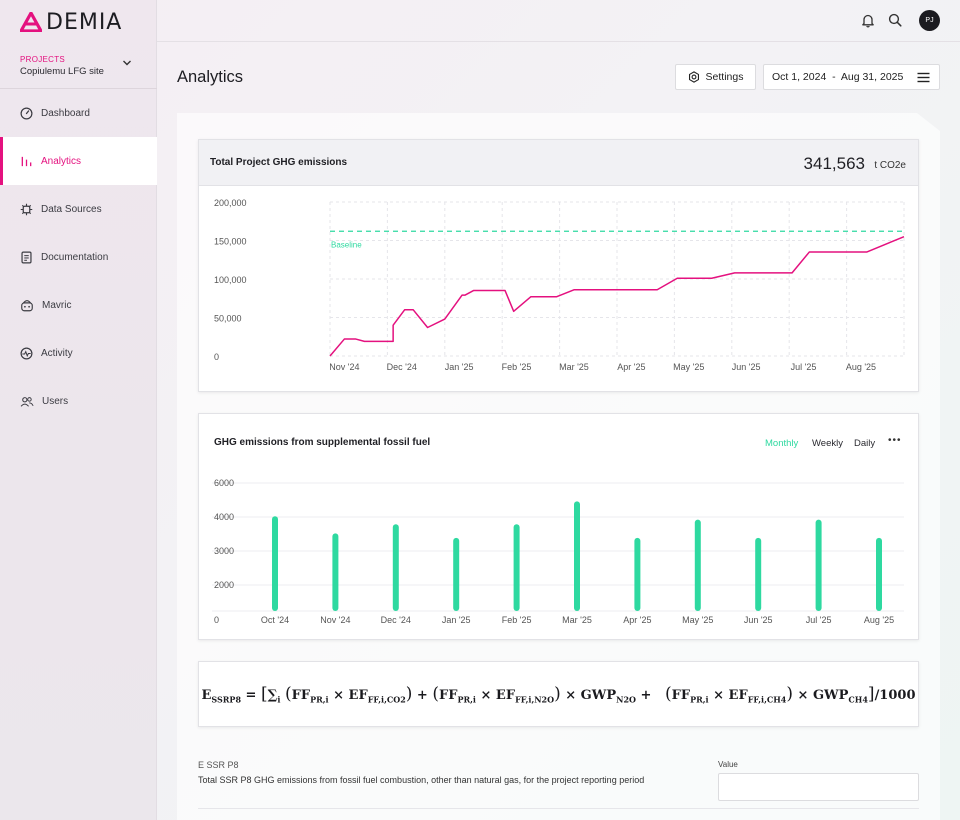 This screenshot has width=960, height=820. I want to click on sidebar-item-users: Users, so click(78, 401).